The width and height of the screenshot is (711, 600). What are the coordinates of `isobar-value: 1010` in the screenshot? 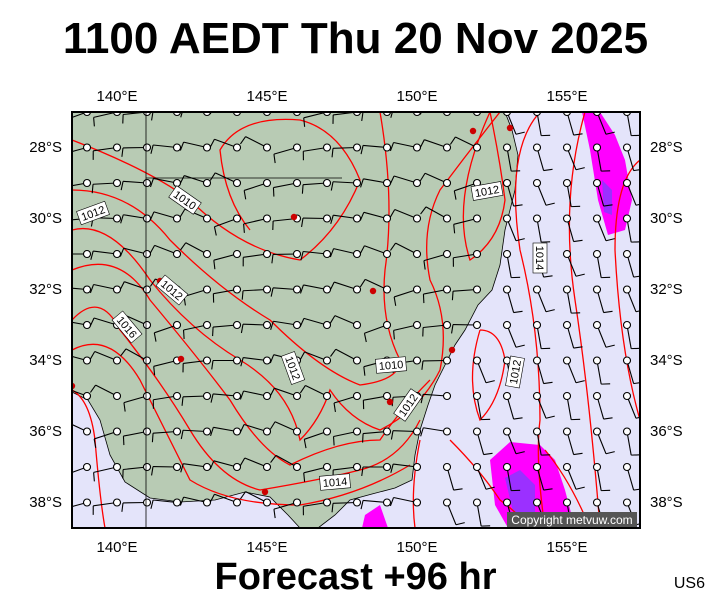 It's located at (390, 366).